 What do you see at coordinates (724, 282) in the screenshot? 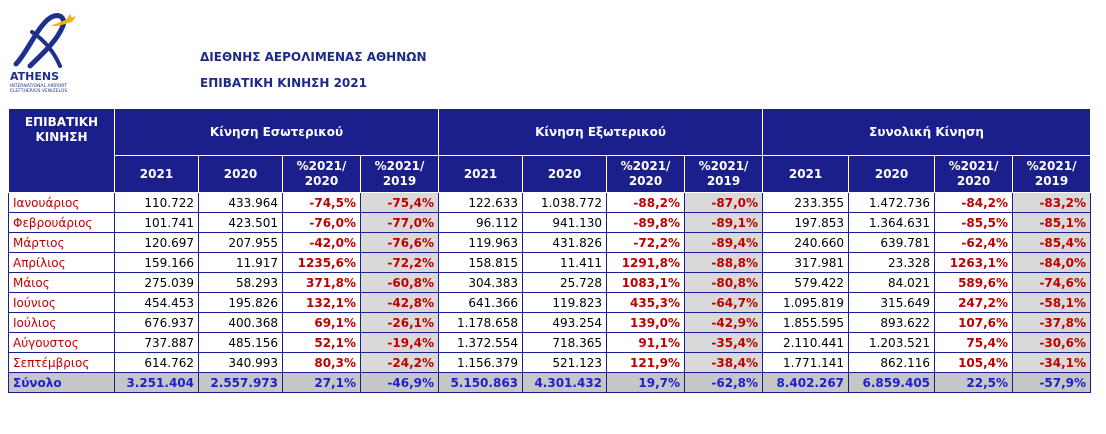
I see `value-cell: -80,8%` at bounding box center [724, 282].